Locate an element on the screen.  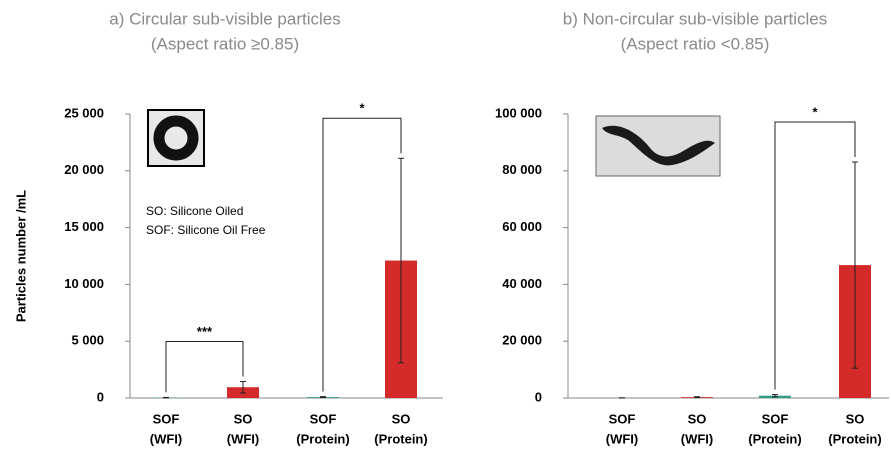
y-tick-label: 100 000 is located at coordinates (518, 112).